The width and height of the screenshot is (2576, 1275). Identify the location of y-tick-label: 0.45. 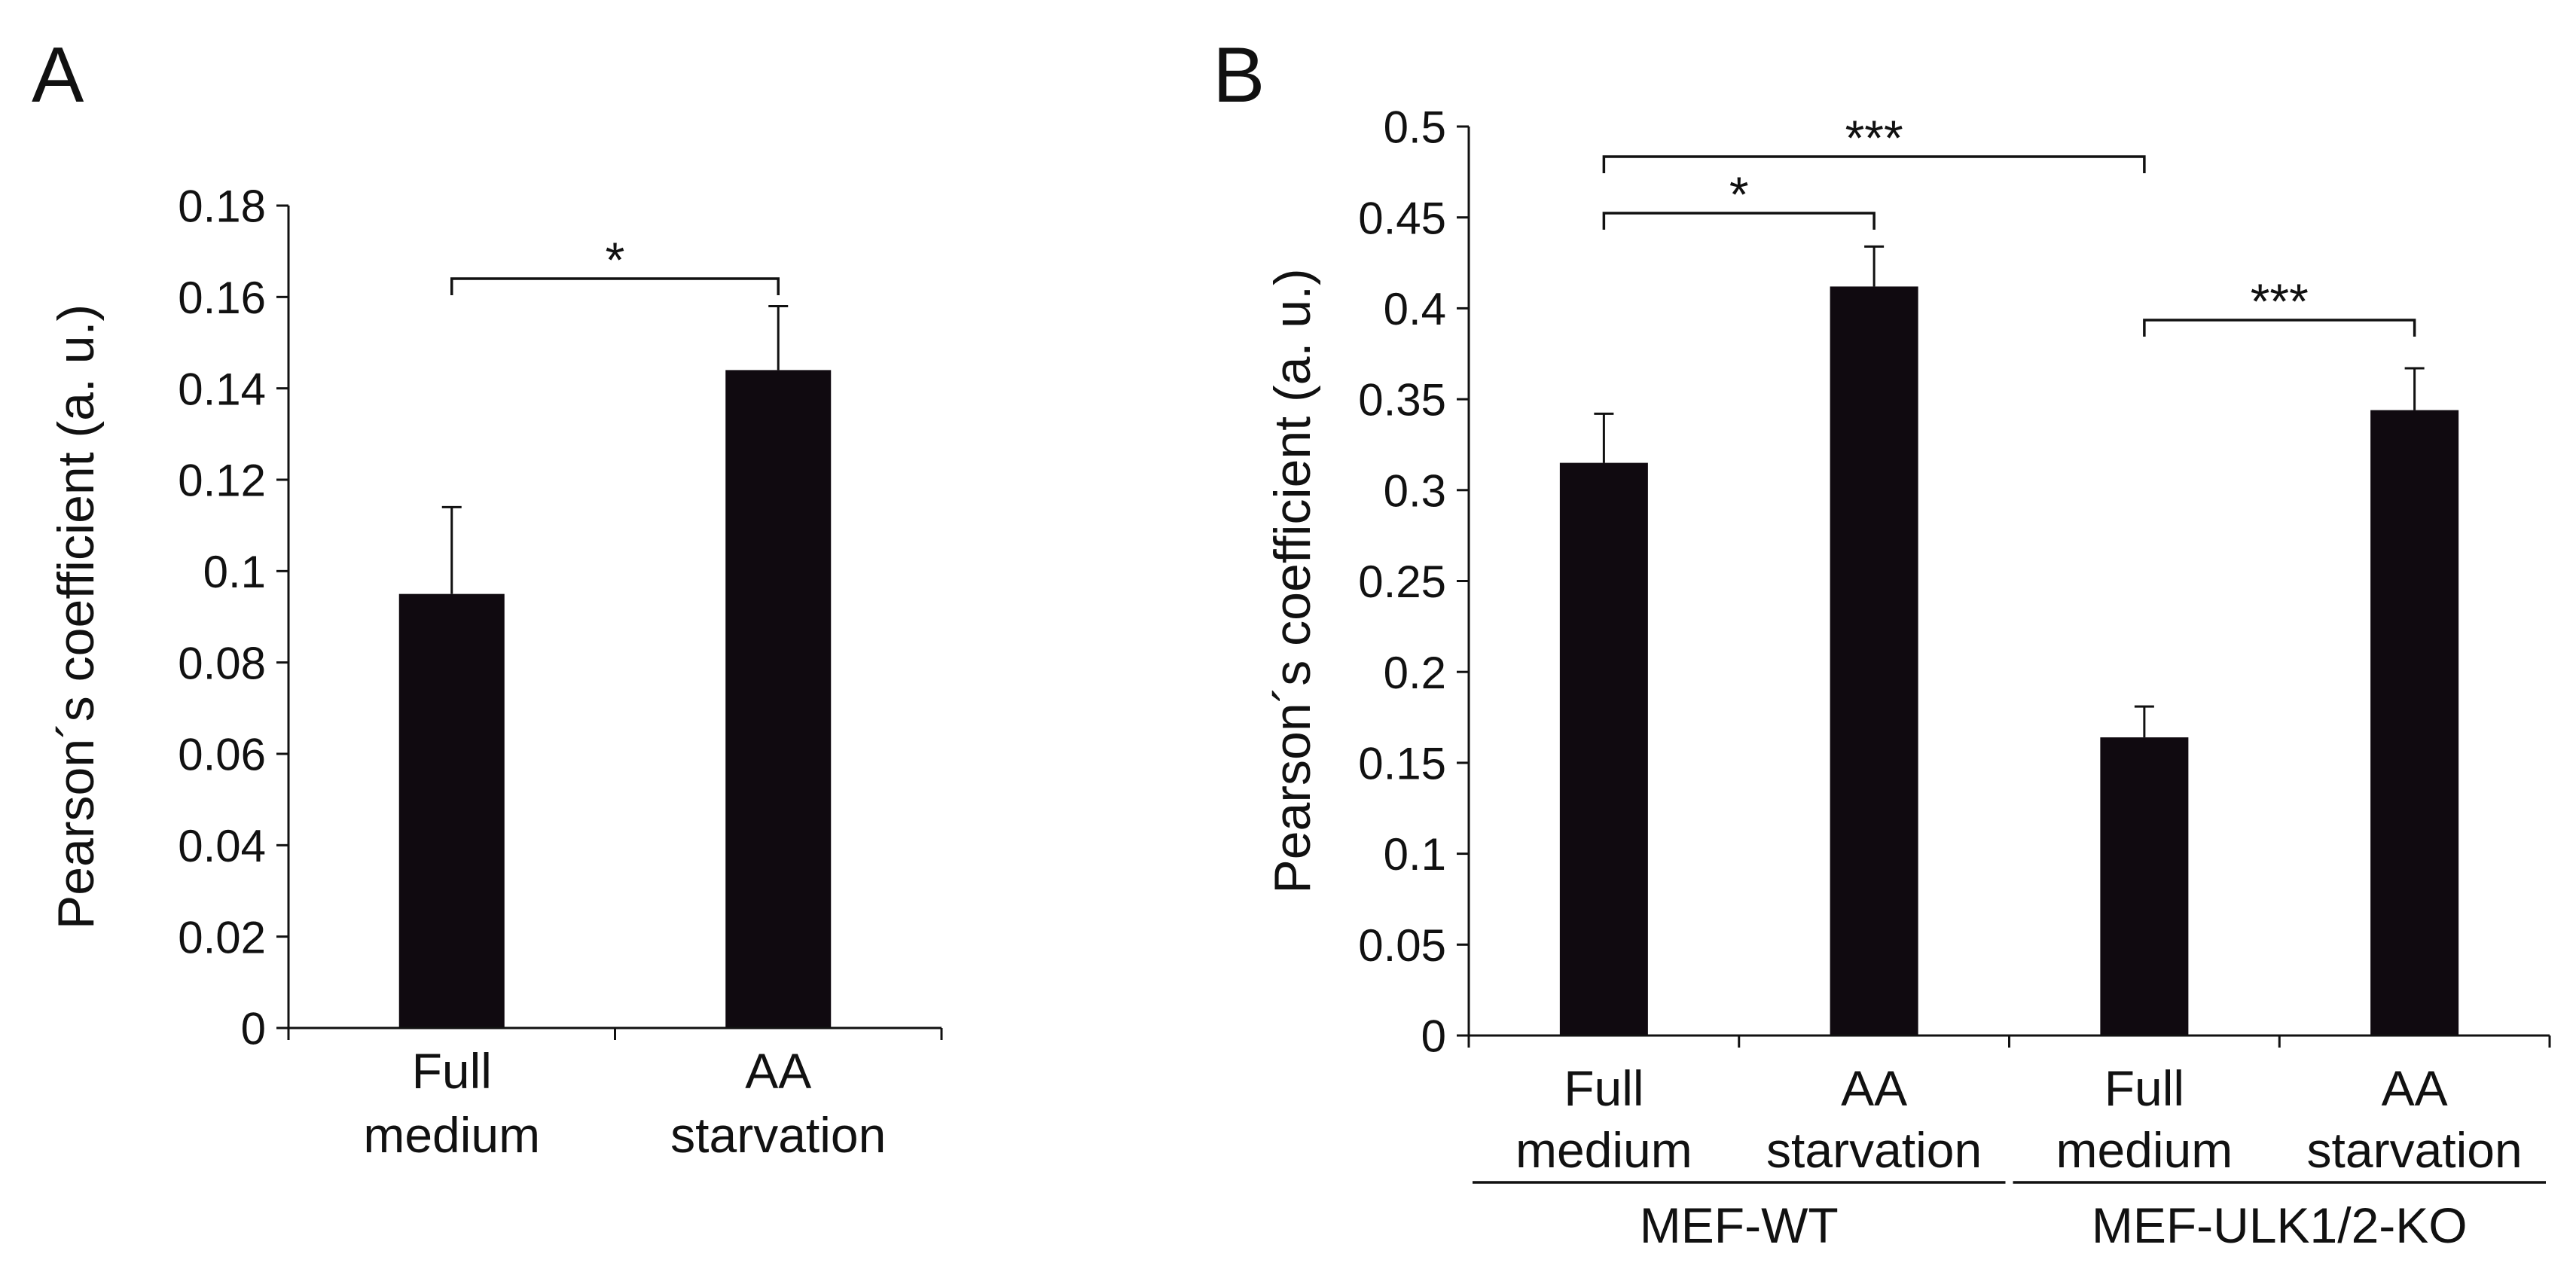
(1402, 218).